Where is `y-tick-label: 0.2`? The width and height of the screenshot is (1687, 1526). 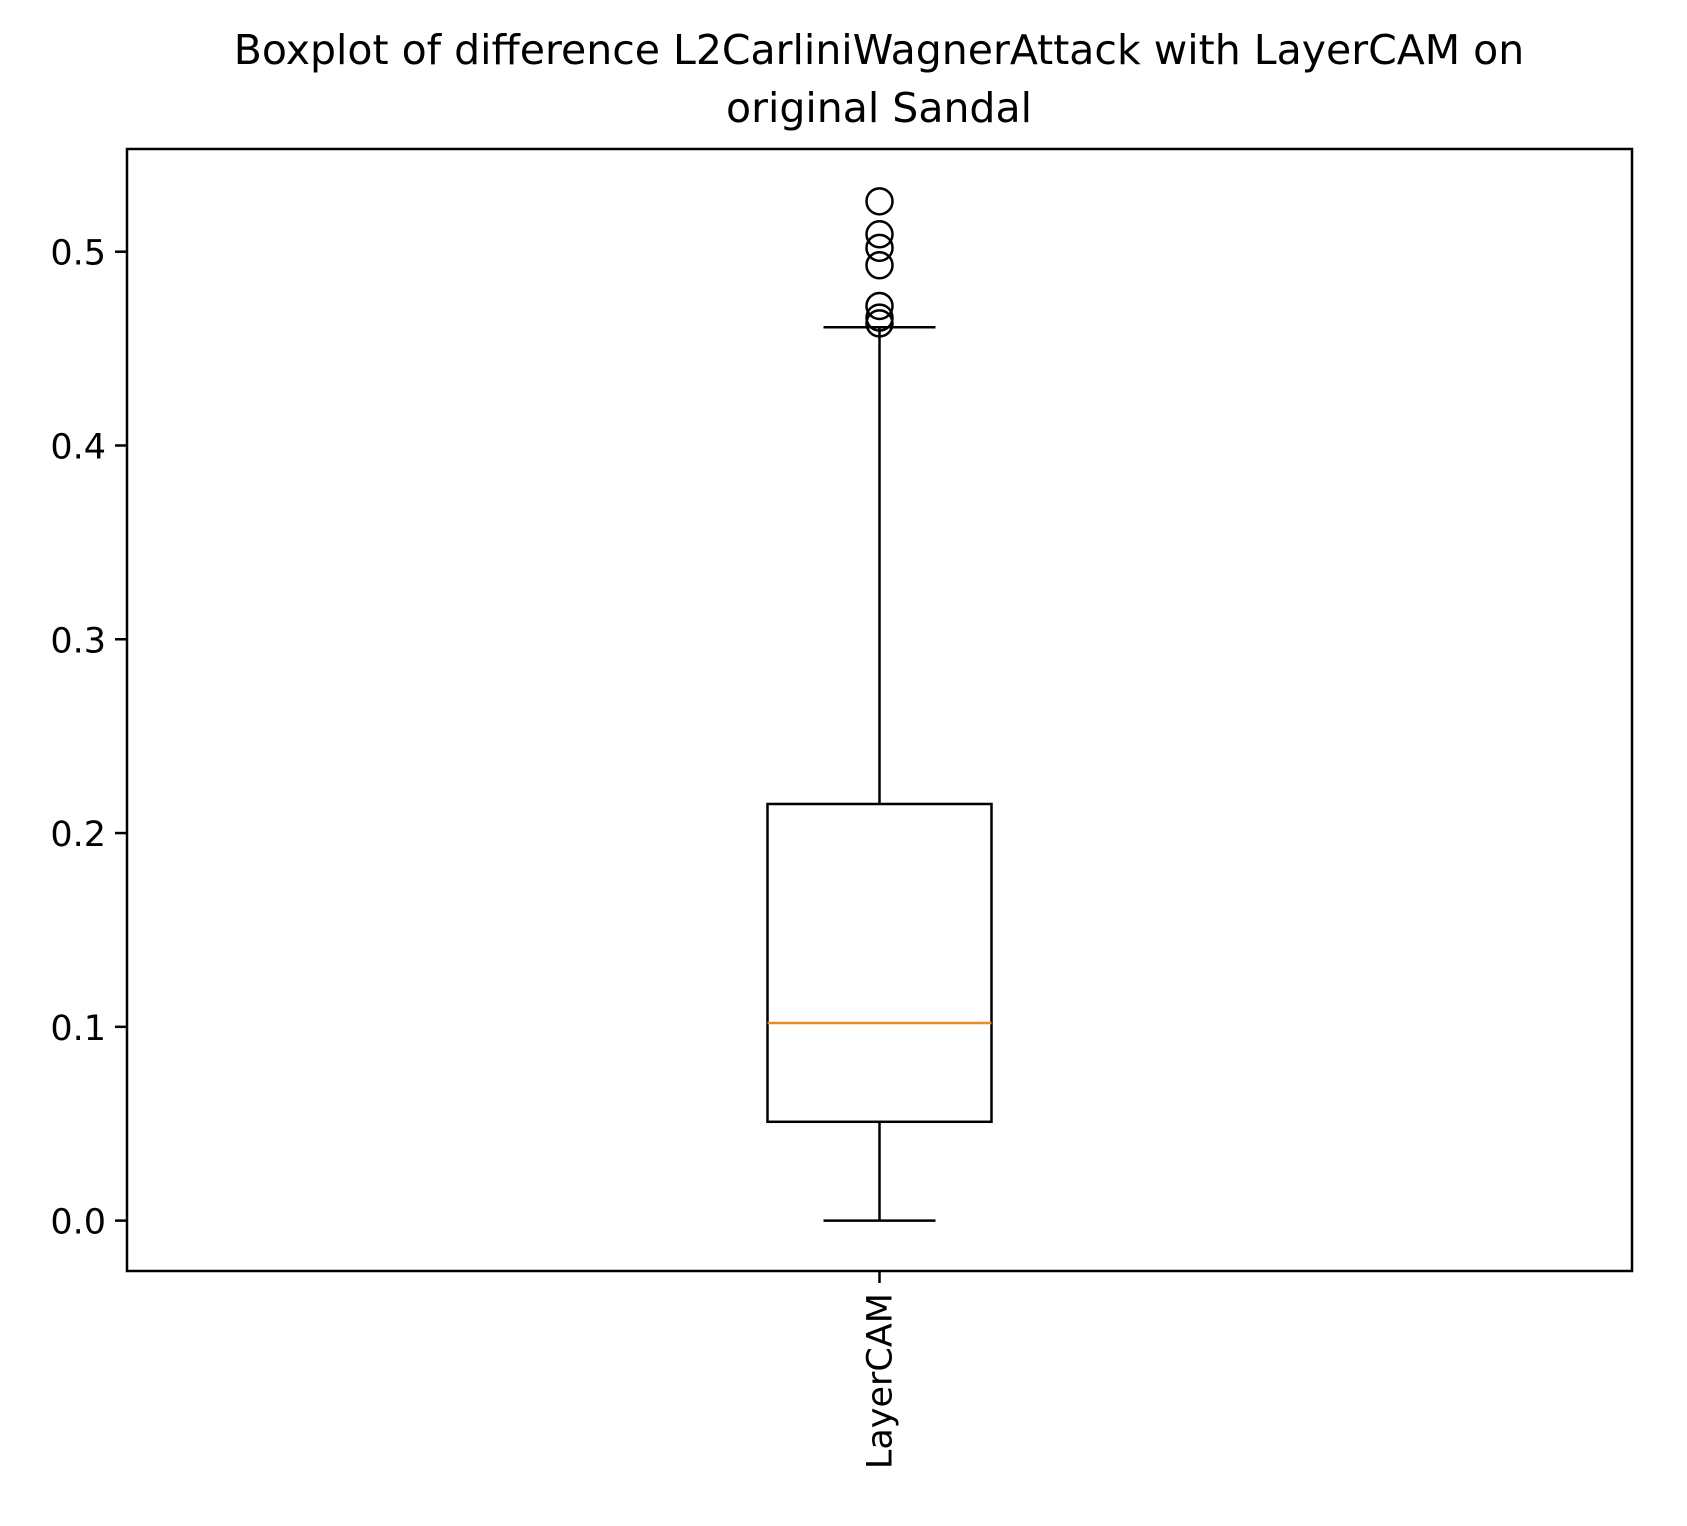 y-tick-label: 0.2 is located at coordinates (78, 835).